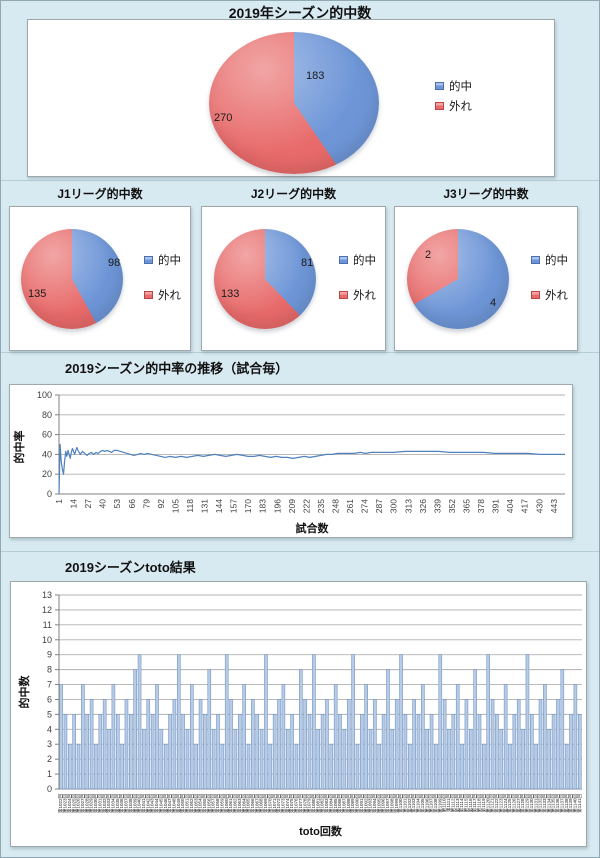 The image size is (600, 858). I want to click on j2-pie, so click(265, 279).